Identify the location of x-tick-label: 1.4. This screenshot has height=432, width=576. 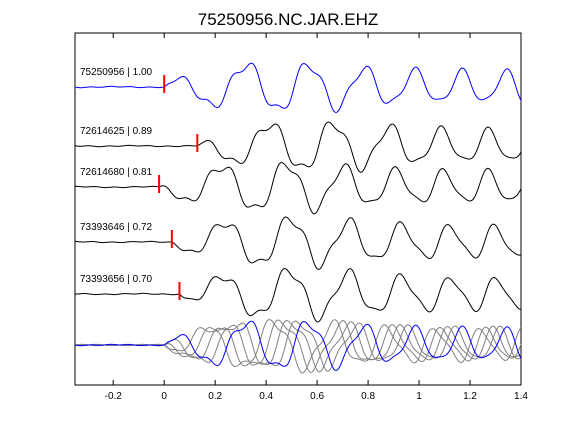
(521, 396).